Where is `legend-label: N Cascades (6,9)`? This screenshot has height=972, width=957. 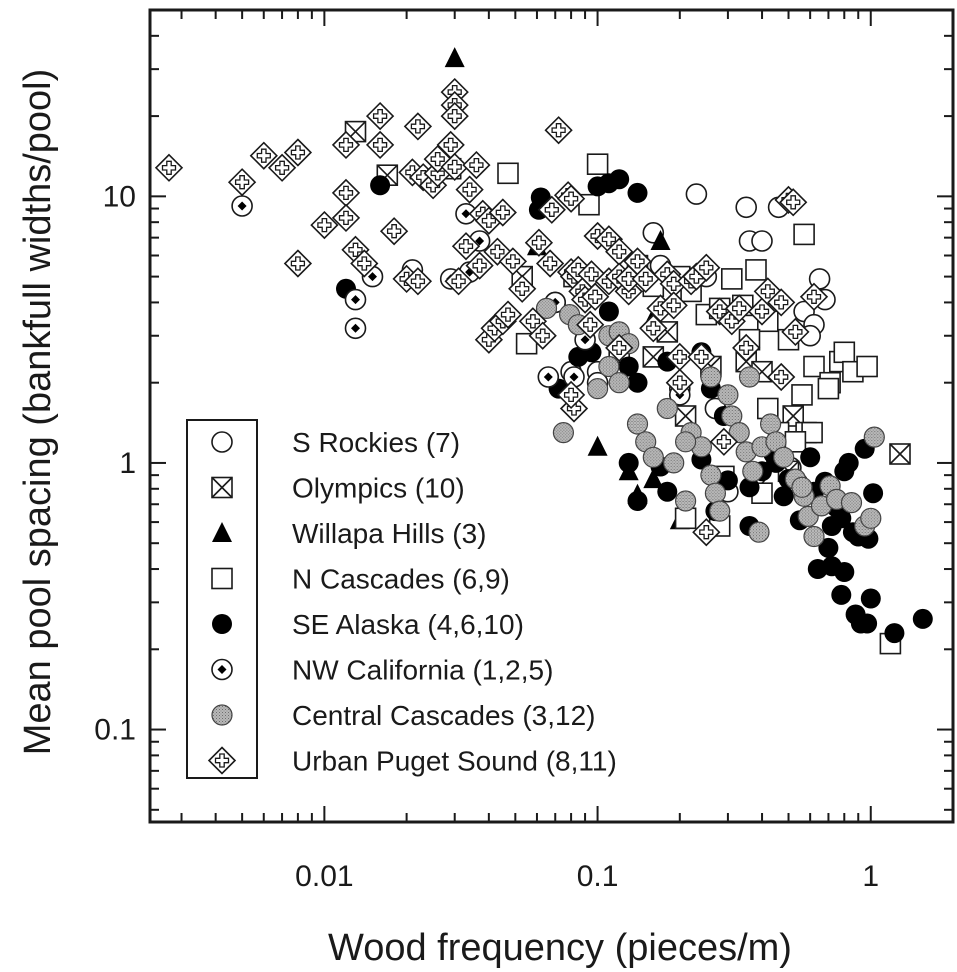
legend-label: N Cascades (6,9) is located at coordinates (401, 579).